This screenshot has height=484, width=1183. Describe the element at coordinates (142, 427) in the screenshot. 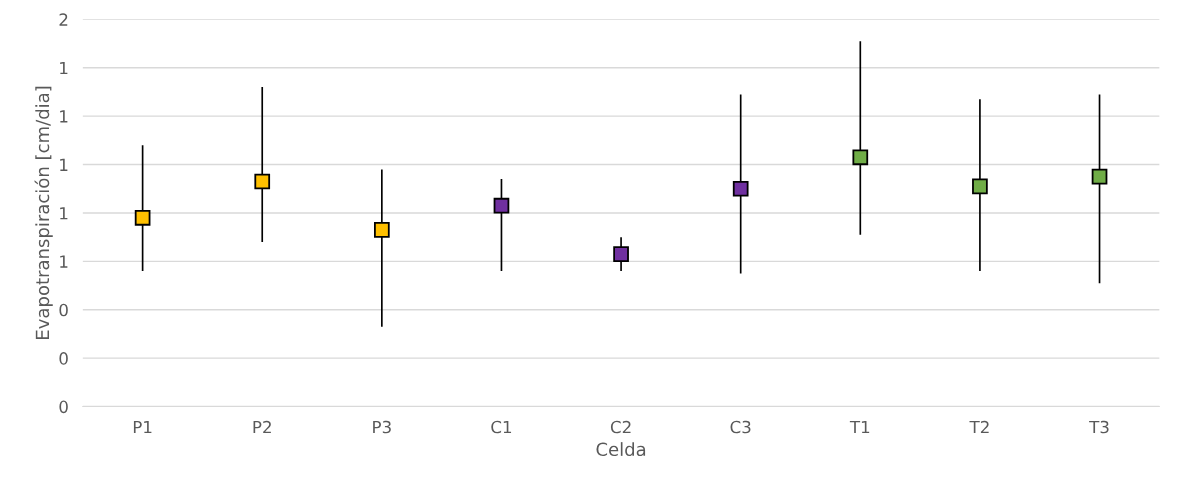

I see `x-tick-label: P1` at that location.